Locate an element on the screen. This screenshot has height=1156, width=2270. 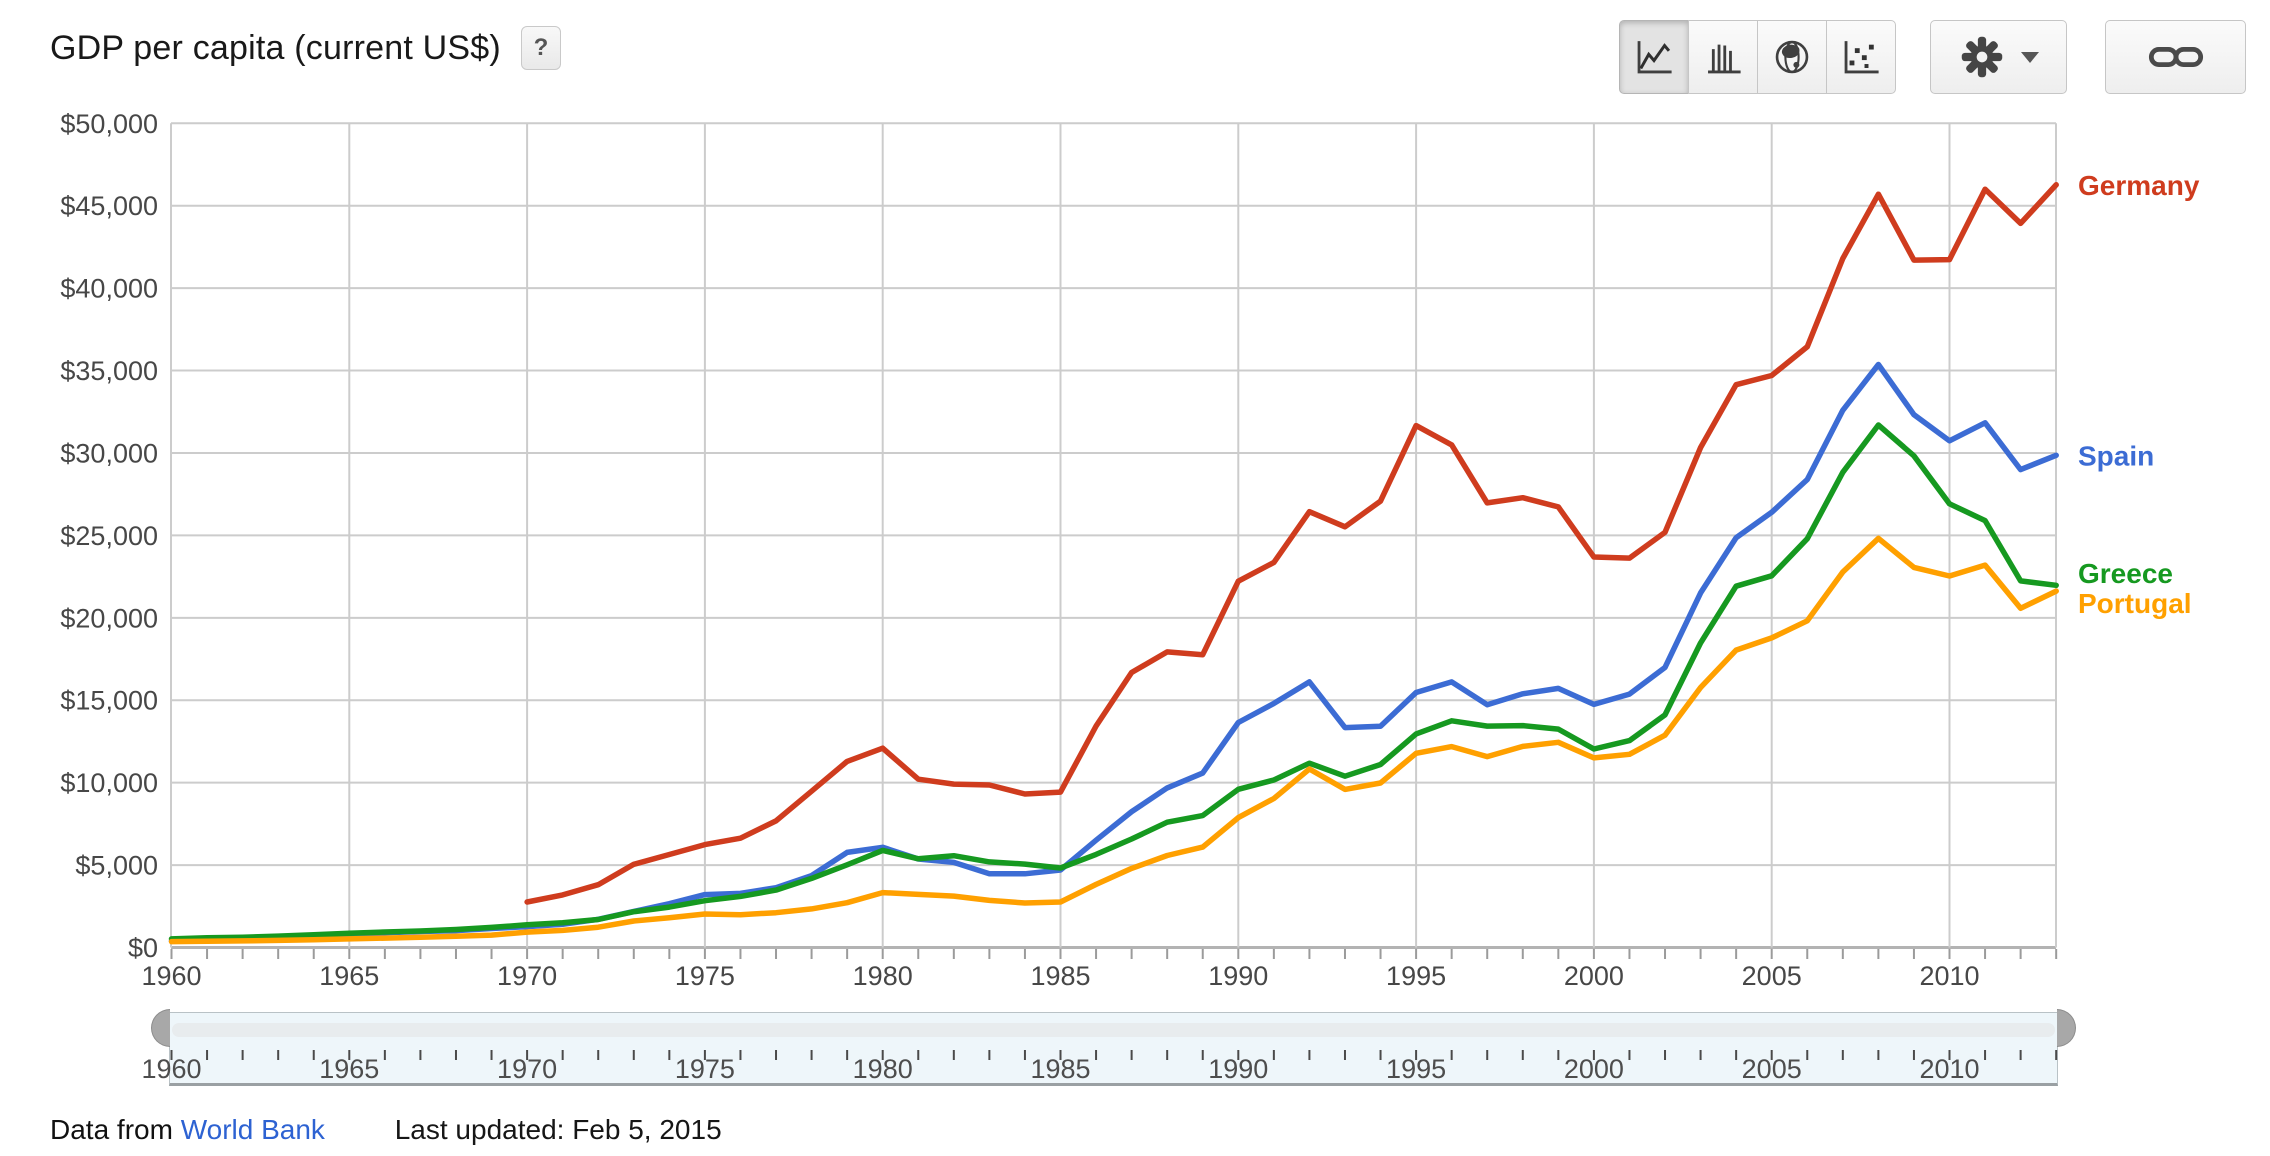
x-axis-label: 2005 is located at coordinates (1772, 976).